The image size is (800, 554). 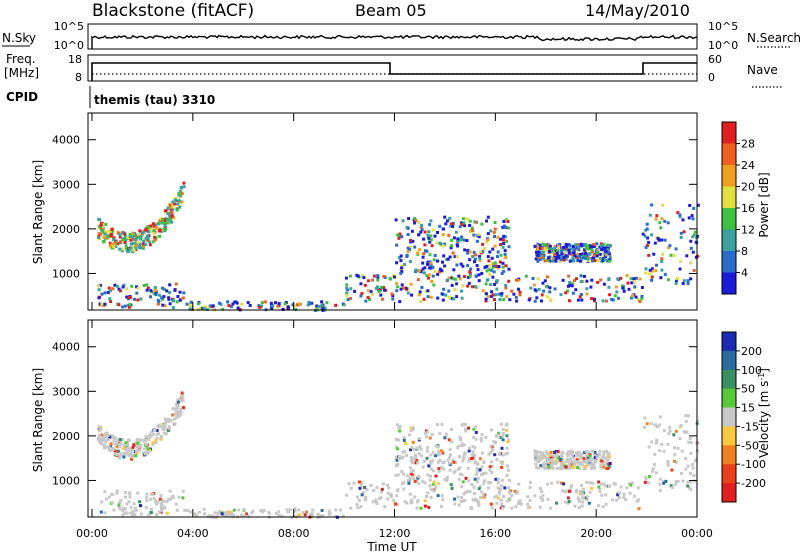 I want to click on x-tick-label: 08:00, so click(x=294, y=533).